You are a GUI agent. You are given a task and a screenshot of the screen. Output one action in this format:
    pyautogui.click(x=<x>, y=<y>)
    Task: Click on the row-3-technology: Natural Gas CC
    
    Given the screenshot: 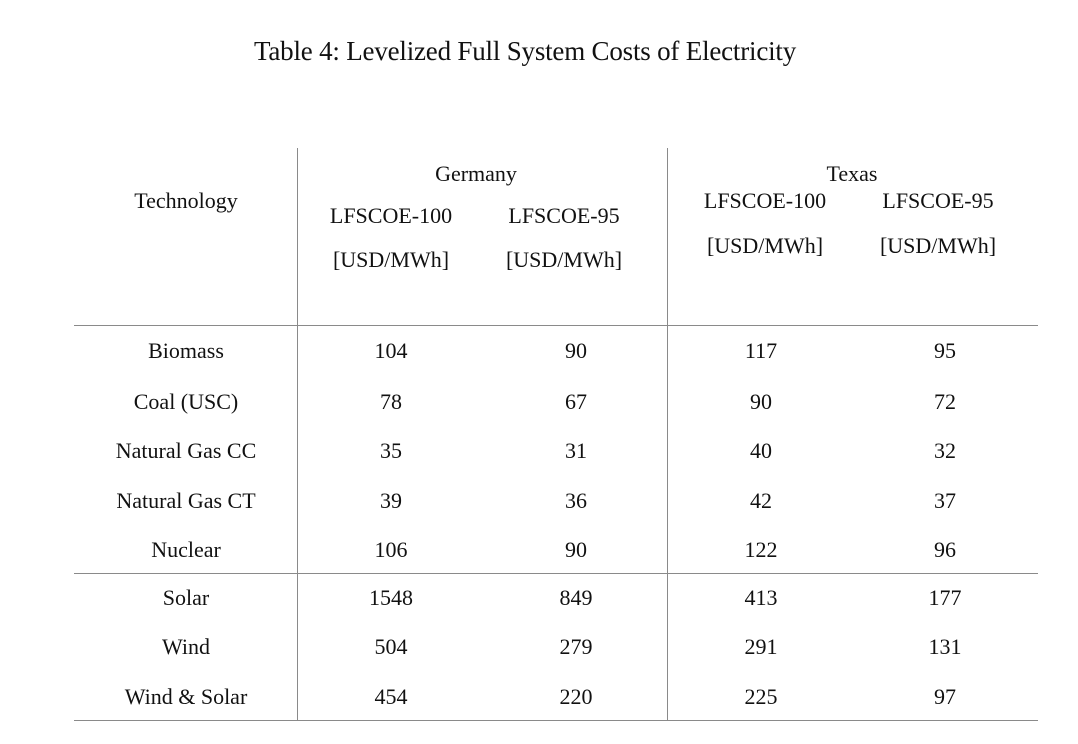 What is the action you would take?
    pyautogui.click(x=186, y=450)
    